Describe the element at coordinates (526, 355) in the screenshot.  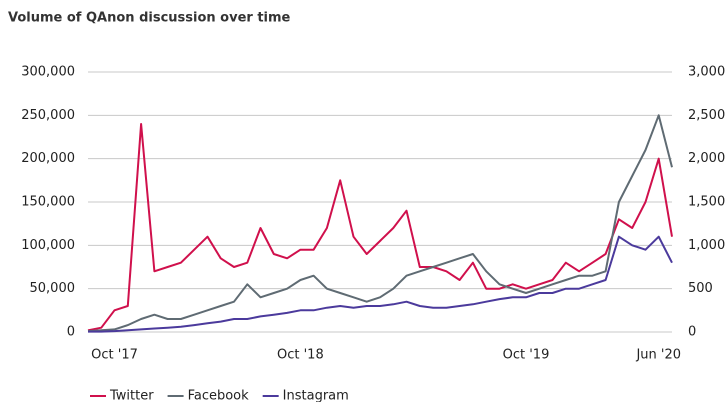
I see `x-tick-label: Oct '19` at that location.